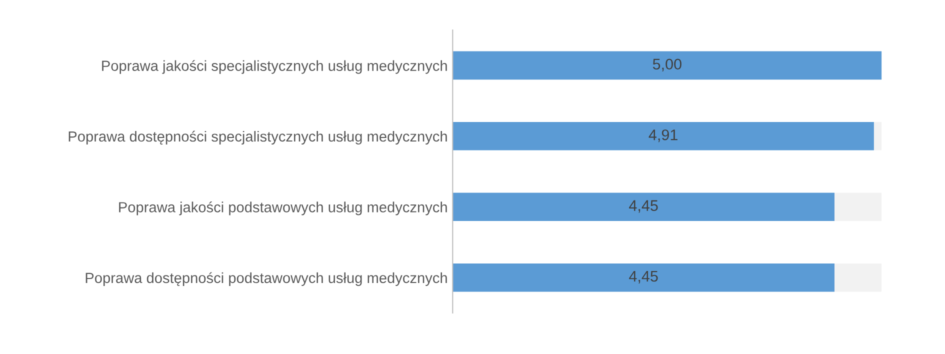  I want to click on y-tick-label: Poprawa dostępności podstawowych usług medycznych, so click(266, 279).